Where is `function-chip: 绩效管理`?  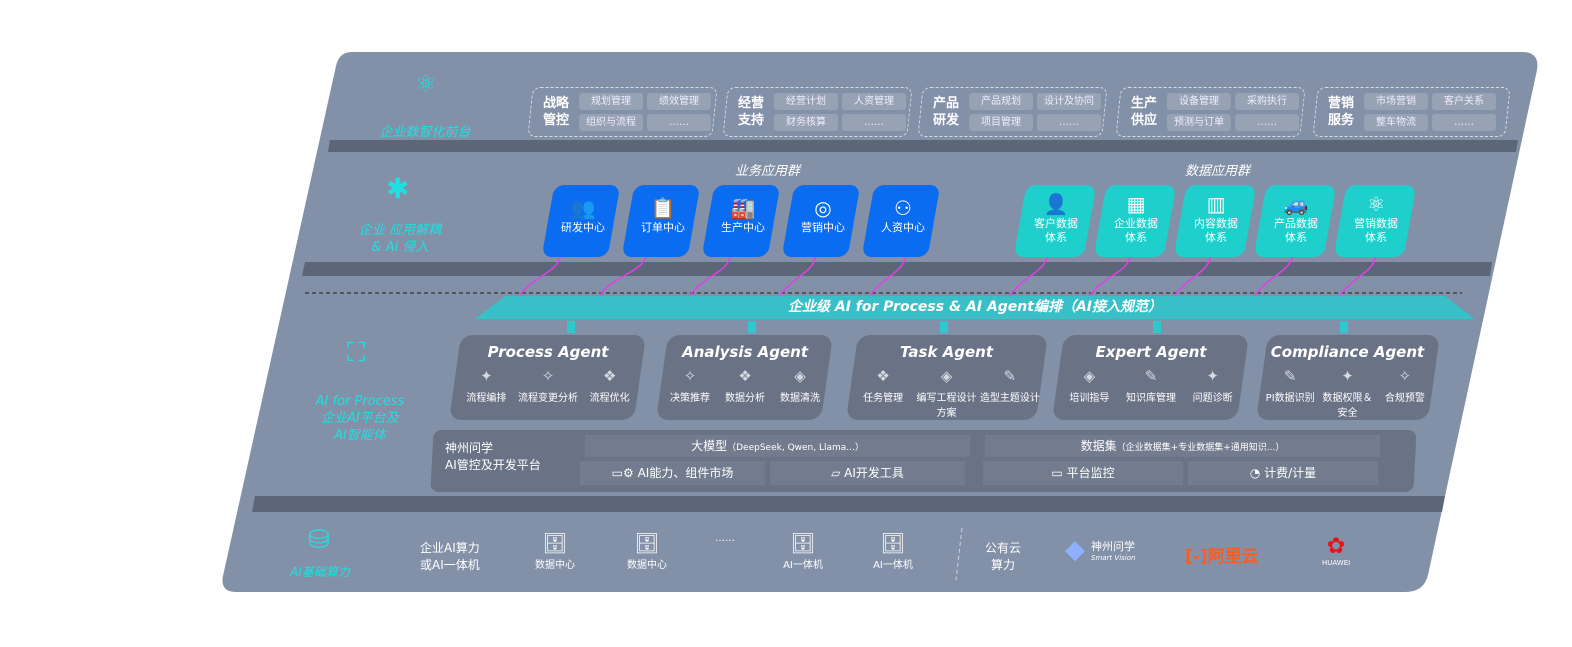 function-chip: 绩效管理 is located at coordinates (679, 101).